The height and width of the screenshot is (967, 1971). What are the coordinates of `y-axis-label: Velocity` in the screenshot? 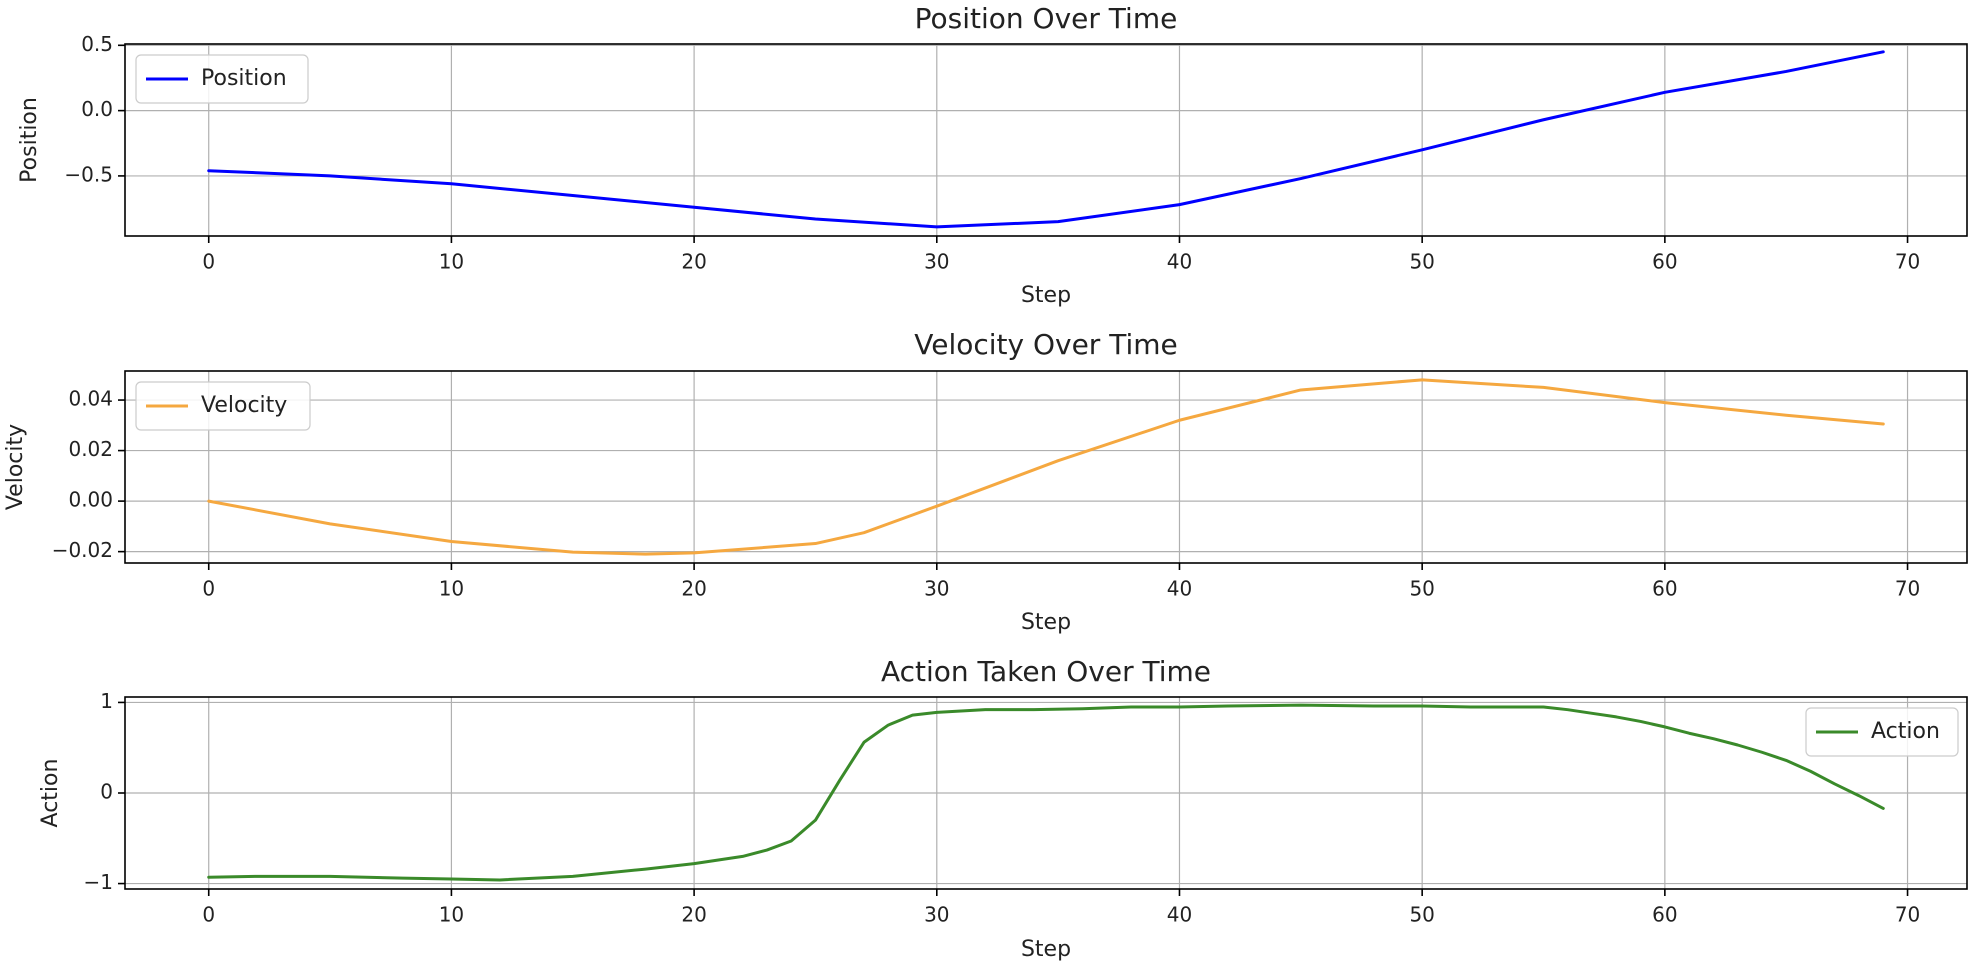 It's located at (15, 467).